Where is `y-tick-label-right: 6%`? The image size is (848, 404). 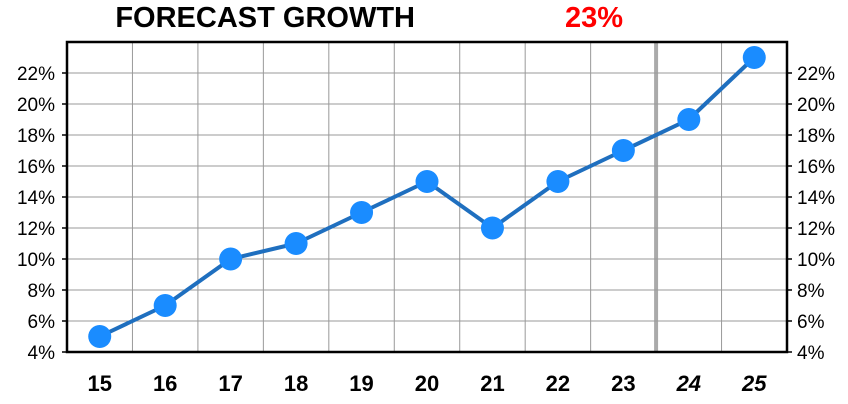
y-tick-label-right: 6% is located at coordinates (811, 322).